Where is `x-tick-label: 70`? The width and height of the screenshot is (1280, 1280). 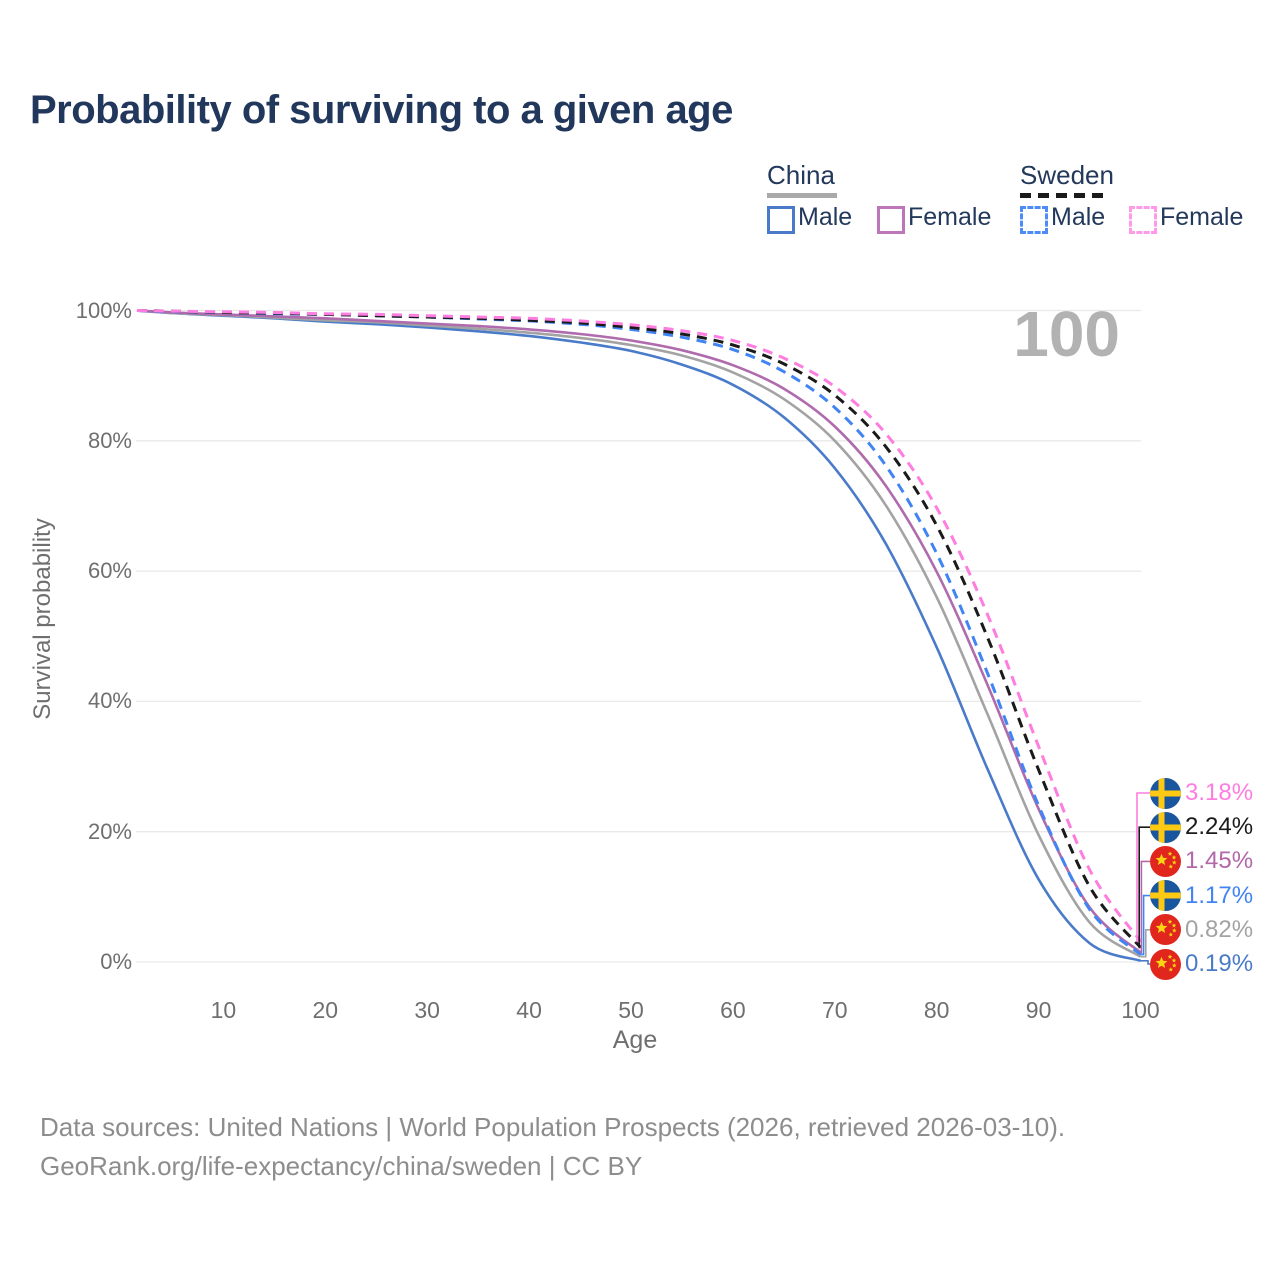
x-tick-label: 70 is located at coordinates (835, 1010).